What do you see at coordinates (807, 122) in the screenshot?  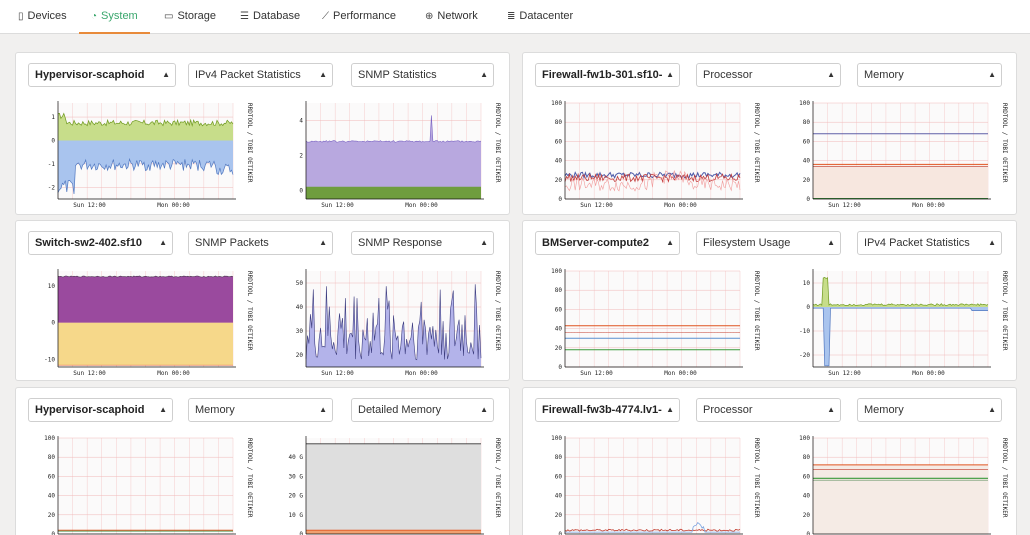 I see `y-tick-label: 80` at bounding box center [807, 122].